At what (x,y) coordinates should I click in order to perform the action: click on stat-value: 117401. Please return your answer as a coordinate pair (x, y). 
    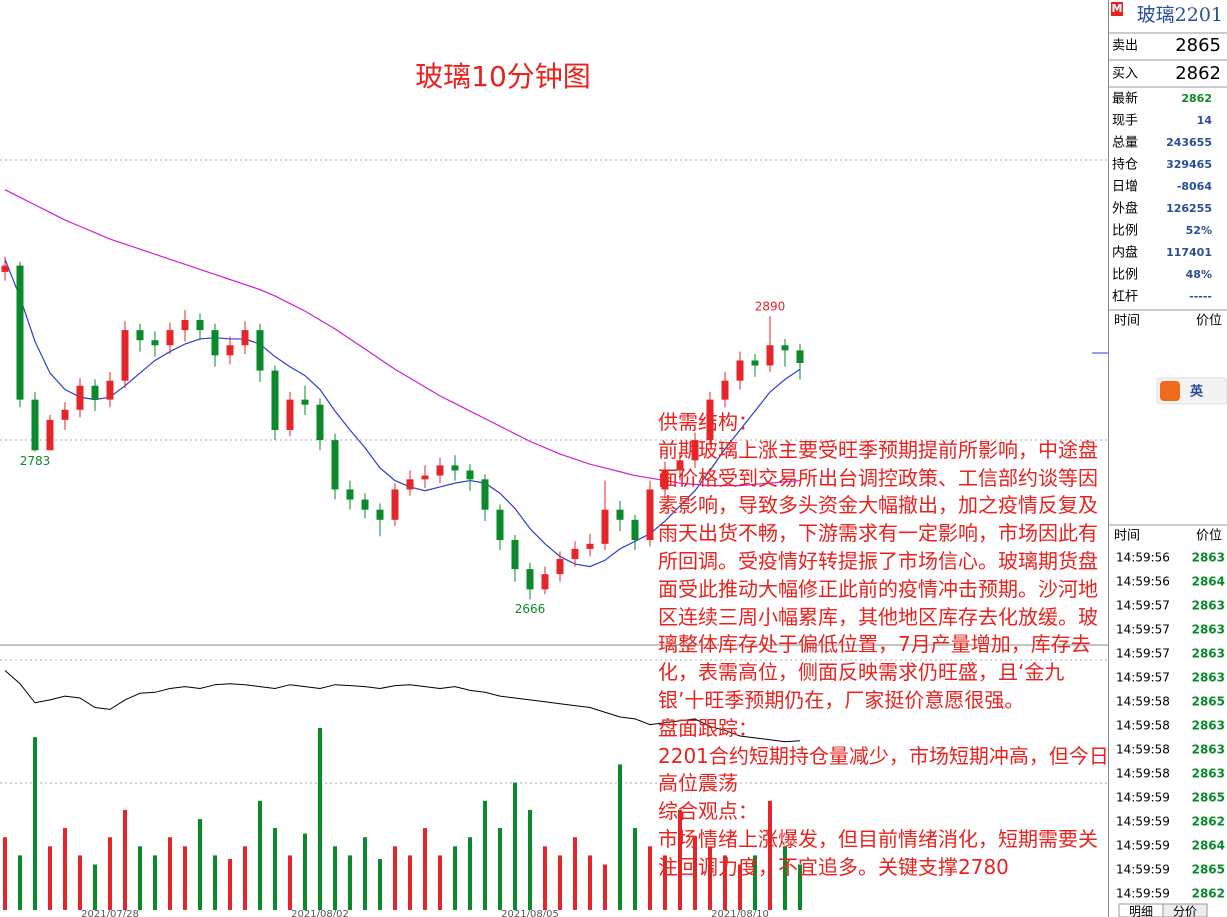
    Looking at the image, I should click on (1189, 252).